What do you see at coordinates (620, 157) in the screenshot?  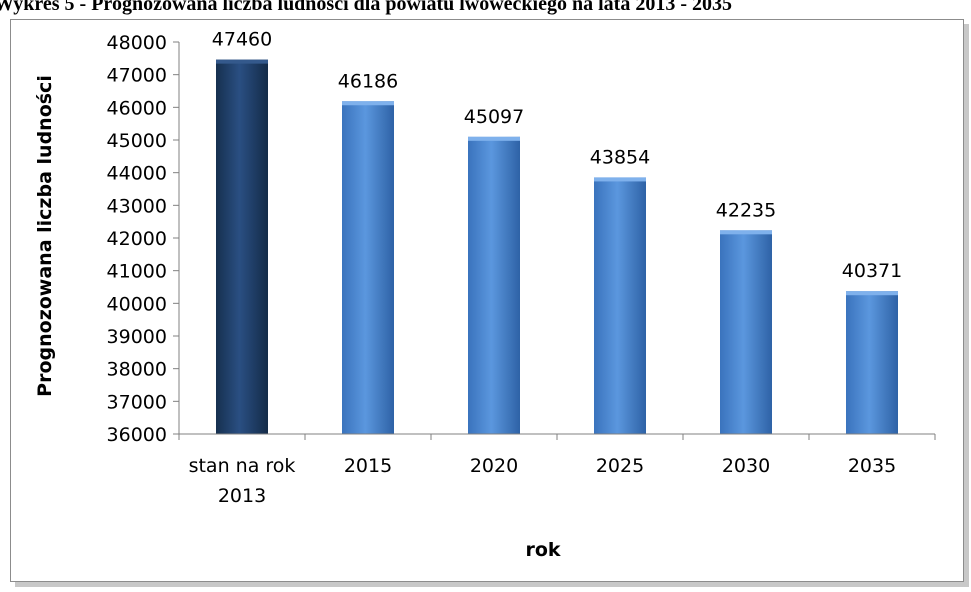 I see `data-label: 43854` at bounding box center [620, 157].